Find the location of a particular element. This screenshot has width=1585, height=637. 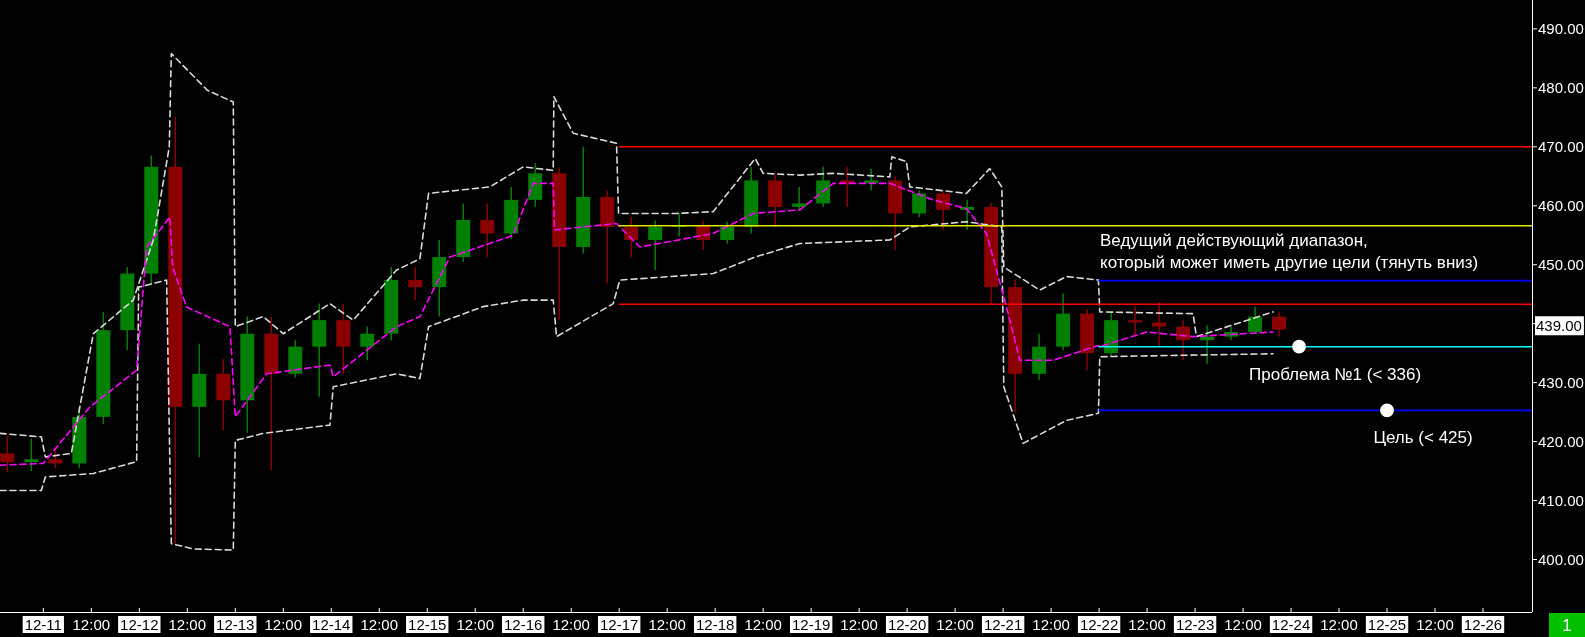

y-tick-label: 460.00 is located at coordinates (1561, 206).